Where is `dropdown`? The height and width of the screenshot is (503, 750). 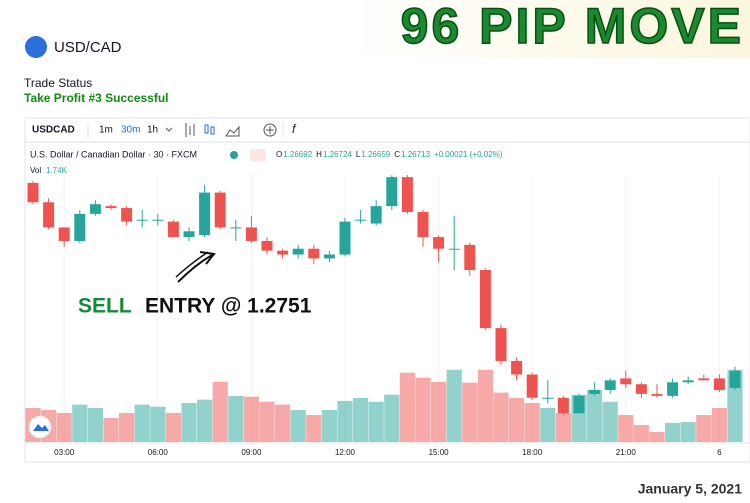
dropdown is located at coordinates (169, 129).